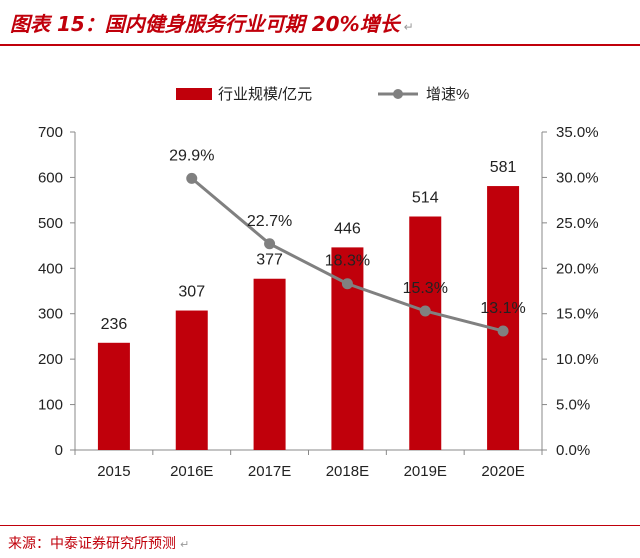  What do you see at coordinates (320, 525) in the screenshot?
I see `source-divider` at bounding box center [320, 525].